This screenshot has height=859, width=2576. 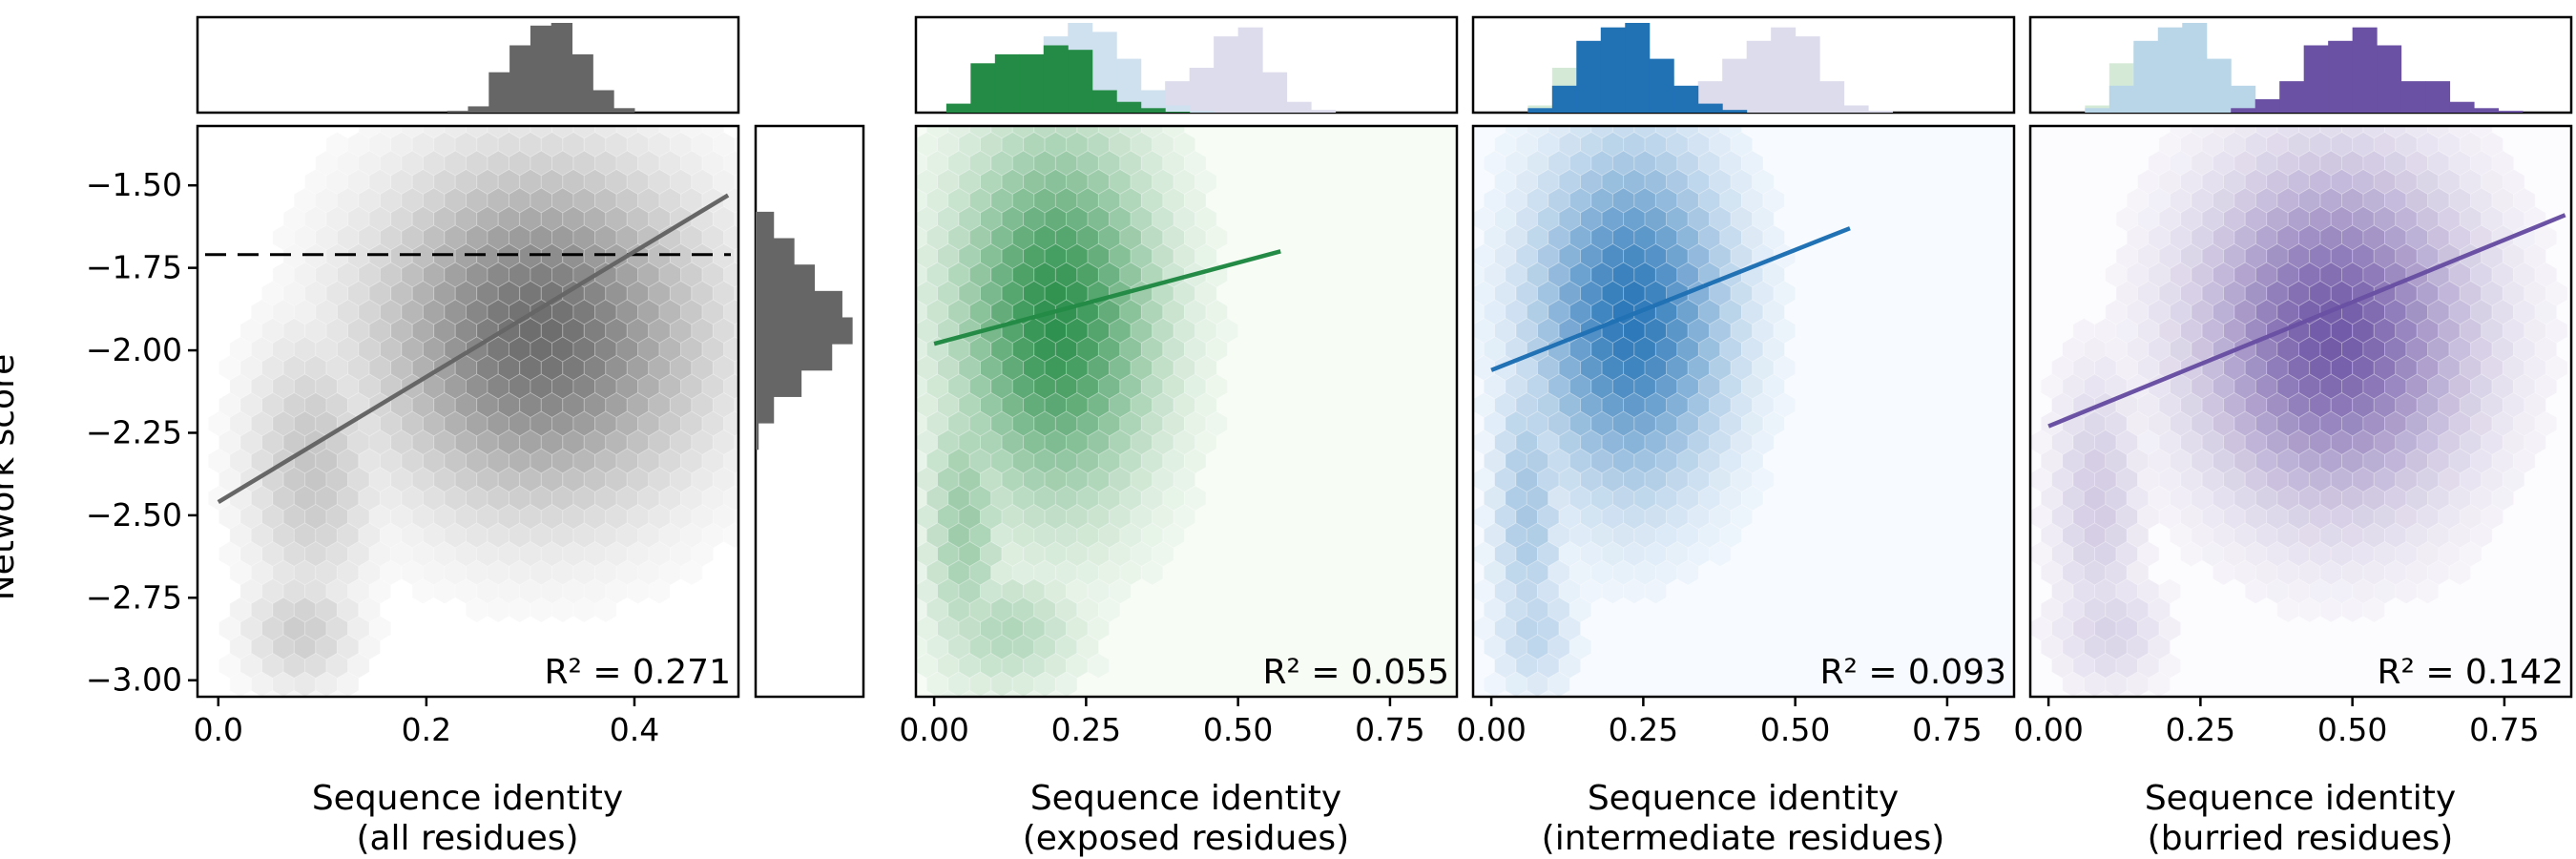 What do you see at coordinates (1389, 729) in the screenshot?
I see `x-tick-label: 0.75` at bounding box center [1389, 729].